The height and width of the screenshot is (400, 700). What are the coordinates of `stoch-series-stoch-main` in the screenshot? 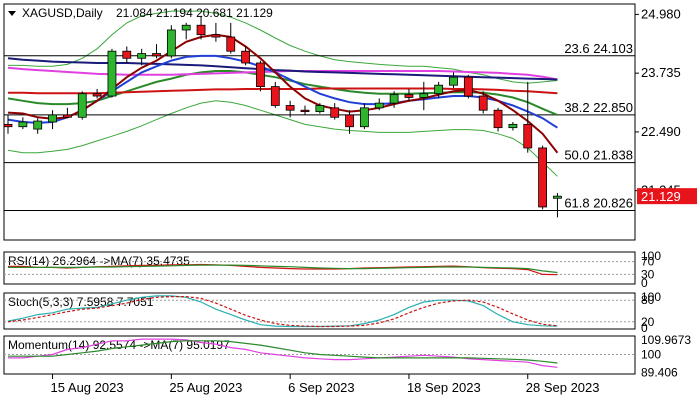 It's located at (282, 311).